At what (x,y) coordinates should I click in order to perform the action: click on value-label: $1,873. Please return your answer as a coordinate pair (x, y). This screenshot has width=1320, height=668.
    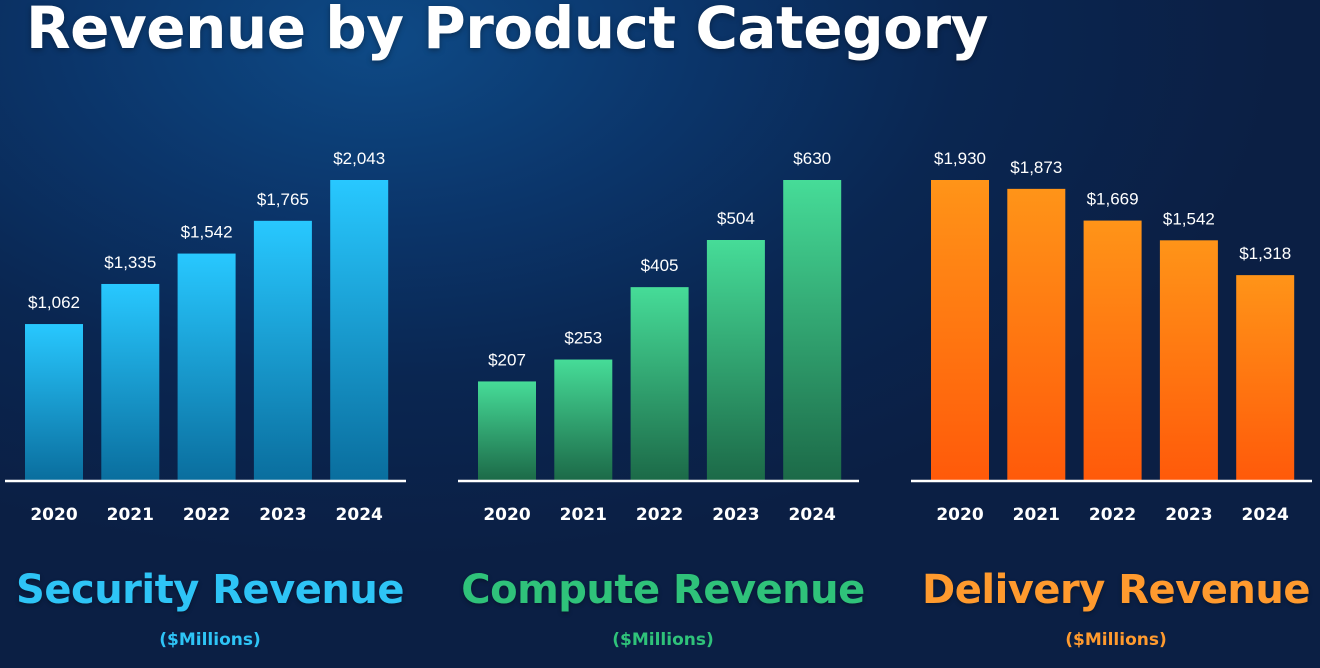
    Looking at the image, I should click on (1036, 167).